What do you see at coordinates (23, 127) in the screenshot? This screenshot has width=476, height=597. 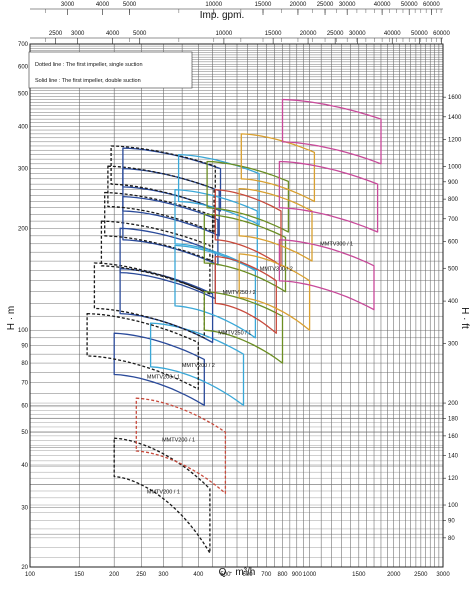 I see `y-tick-label: 400` at bounding box center [23, 127].